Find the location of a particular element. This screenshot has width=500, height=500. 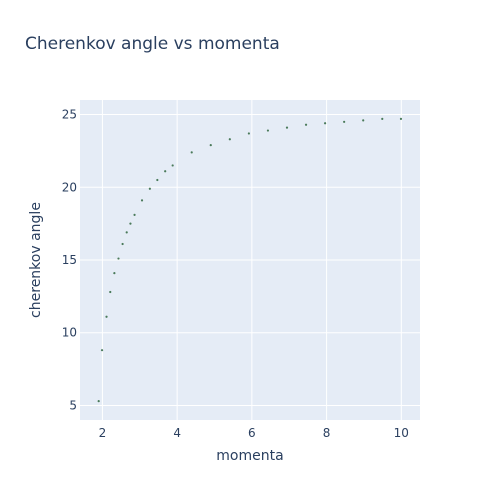

x-tick-label: 4 is located at coordinates (177, 433).